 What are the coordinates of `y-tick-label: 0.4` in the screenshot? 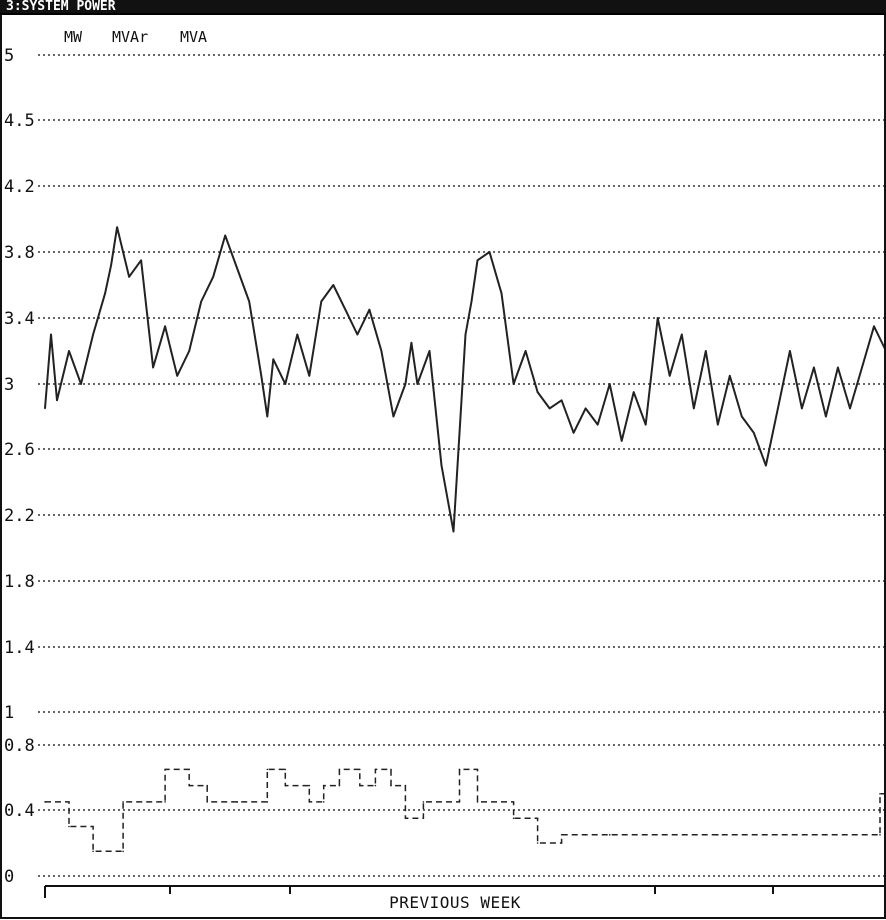 It's located at (19, 811).